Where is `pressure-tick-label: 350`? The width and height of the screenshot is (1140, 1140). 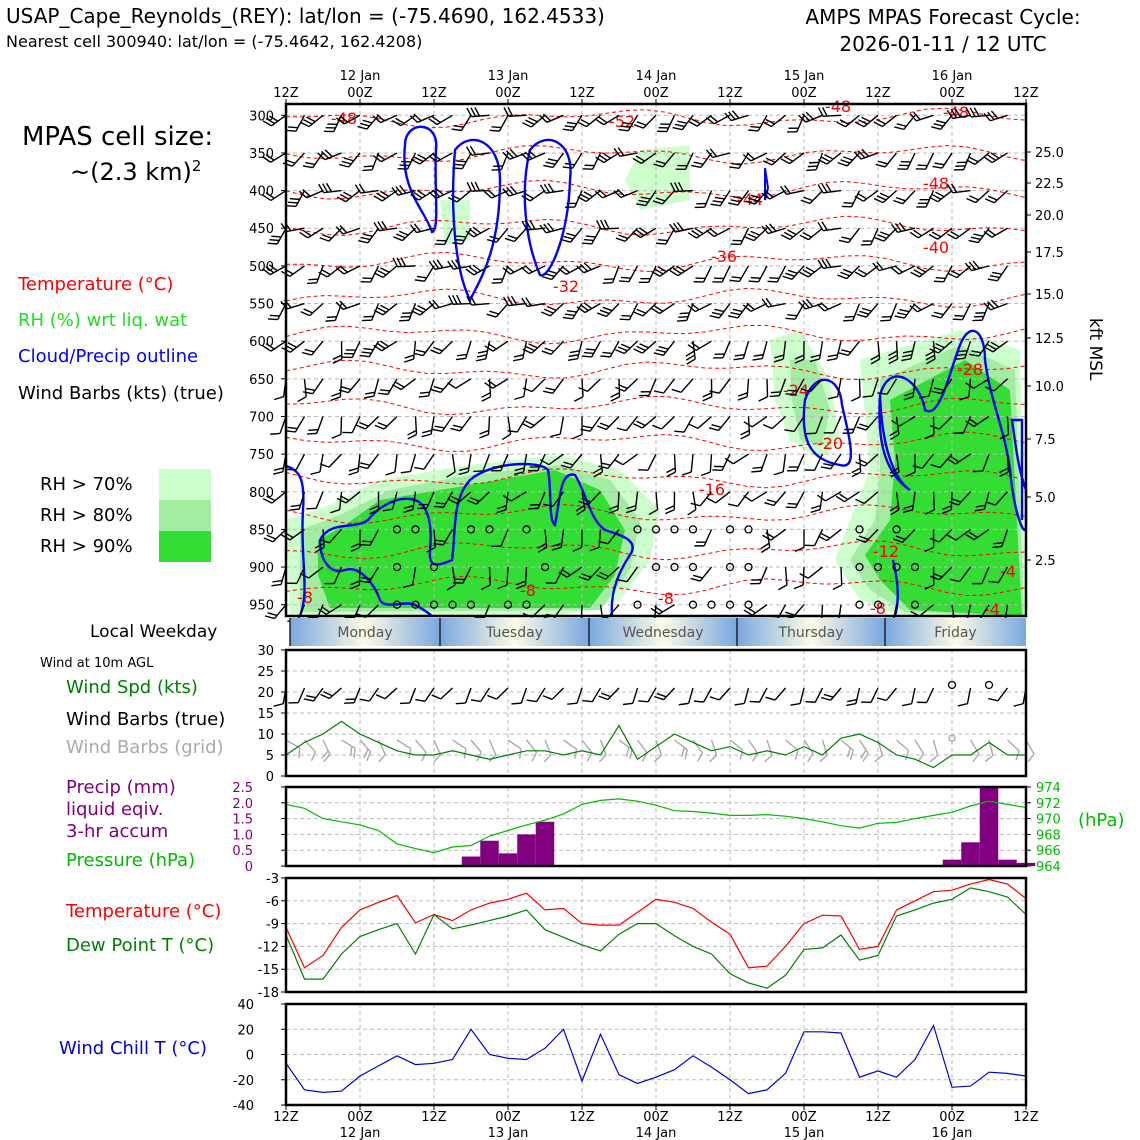 pressure-tick-label: 350 is located at coordinates (261, 154).